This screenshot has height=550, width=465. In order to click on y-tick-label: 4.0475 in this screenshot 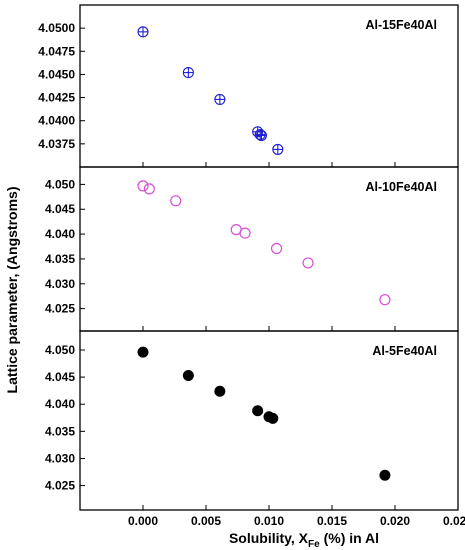, I will do `click(56, 51)`.